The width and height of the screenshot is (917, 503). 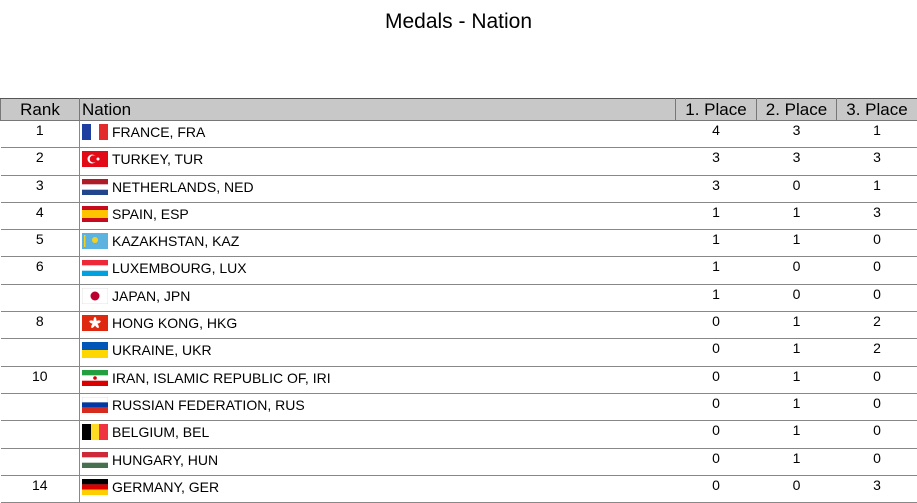 What do you see at coordinates (378, 488) in the screenshot?
I see `nation-cell: GERMANY, GER` at bounding box center [378, 488].